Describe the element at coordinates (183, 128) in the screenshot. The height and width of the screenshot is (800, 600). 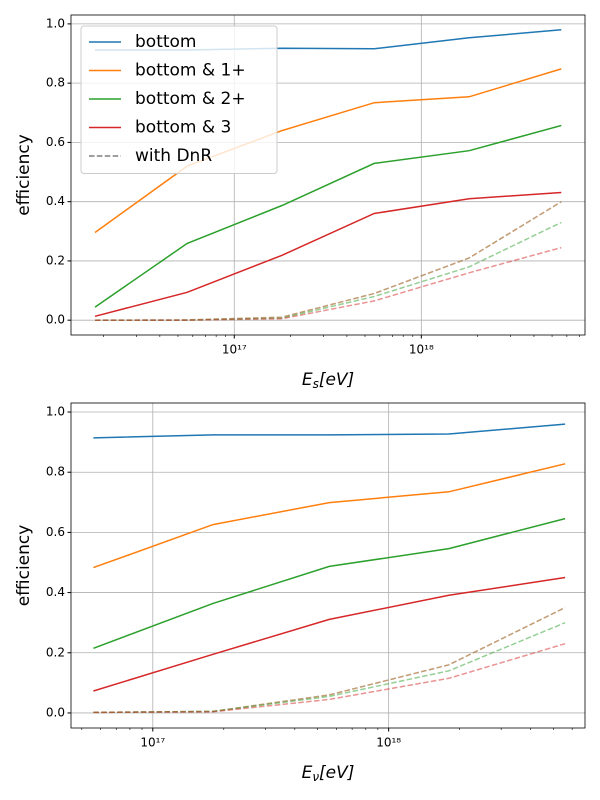
I see `legend-label: bottom & 3` at that location.